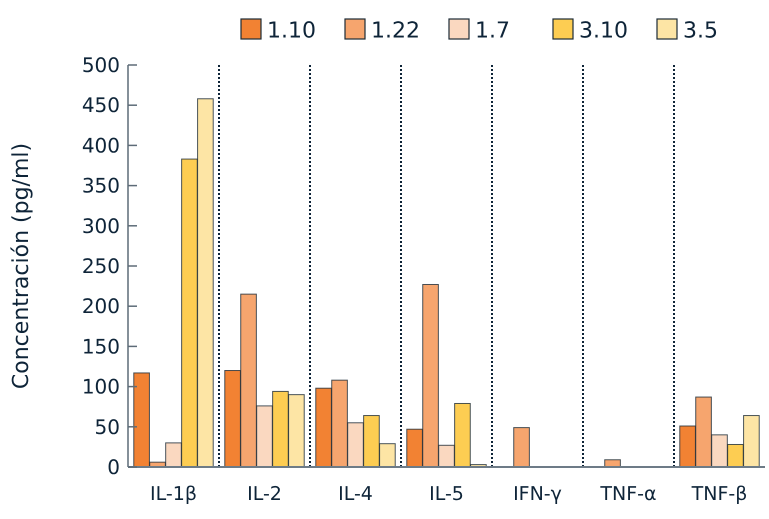 The width and height of the screenshot is (769, 519). What do you see at coordinates (101, 105) in the screenshot?
I see `y-tick-label: 450` at bounding box center [101, 105].